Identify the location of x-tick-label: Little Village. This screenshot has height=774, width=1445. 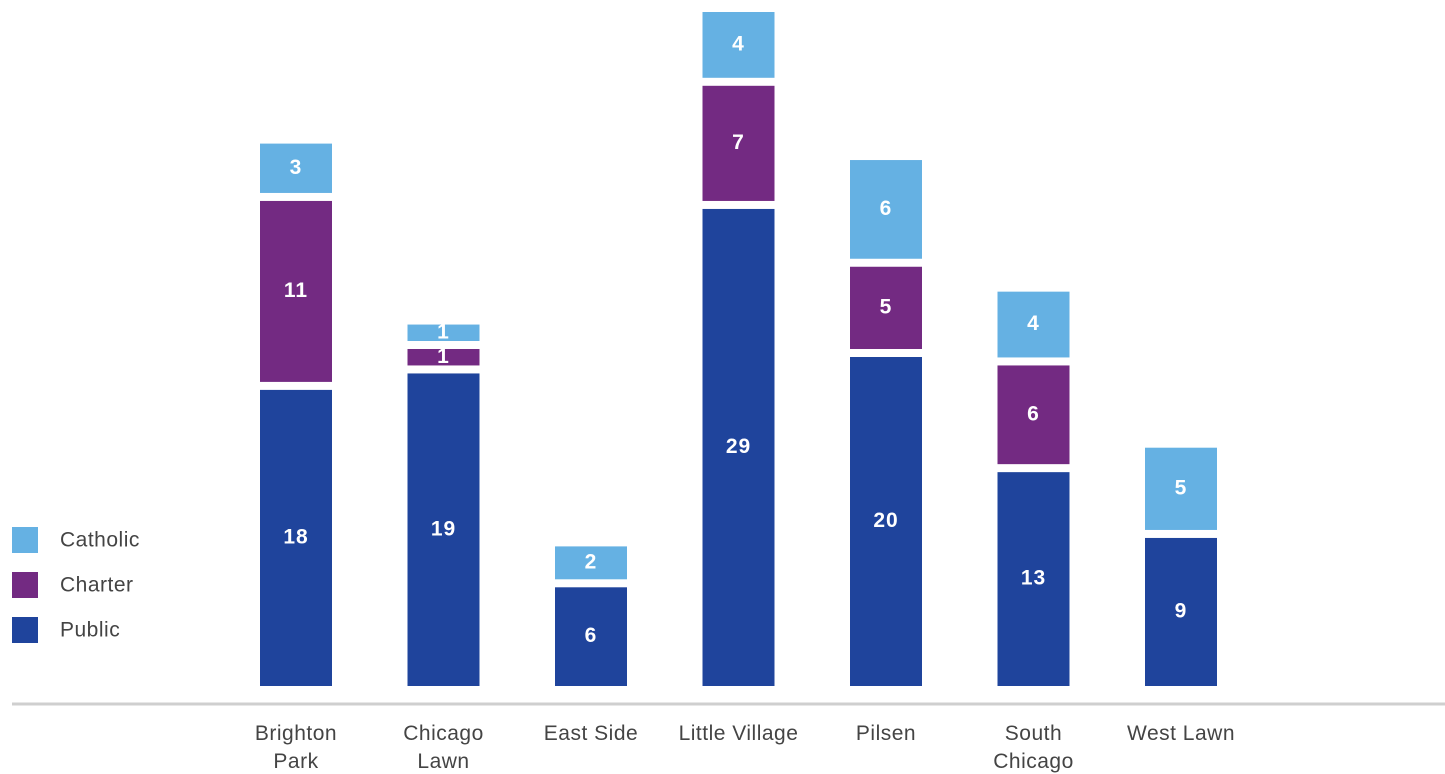
(738, 733).